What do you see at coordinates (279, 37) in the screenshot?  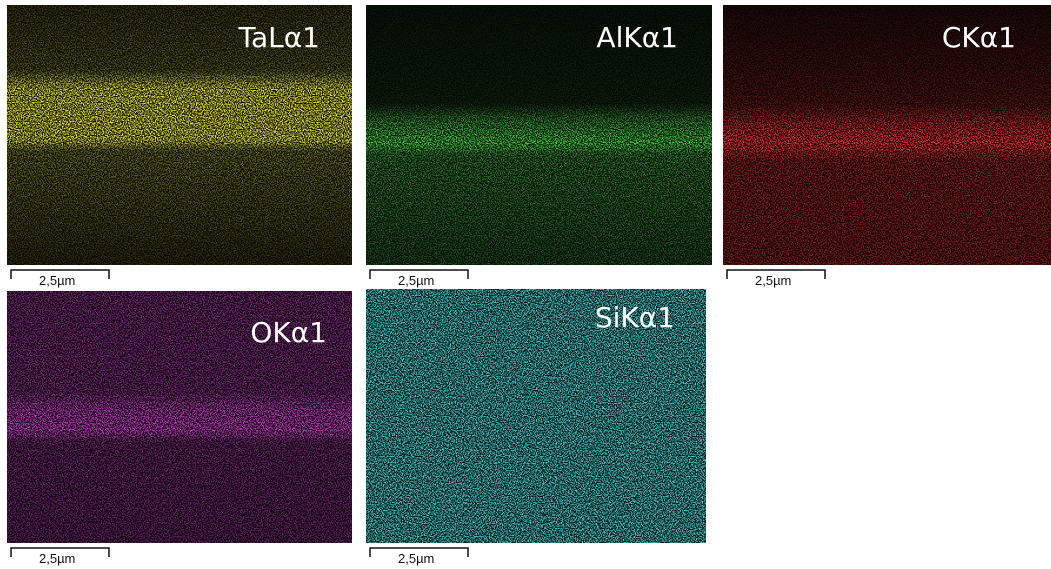 I see `element-label: TaLα1` at bounding box center [279, 37].